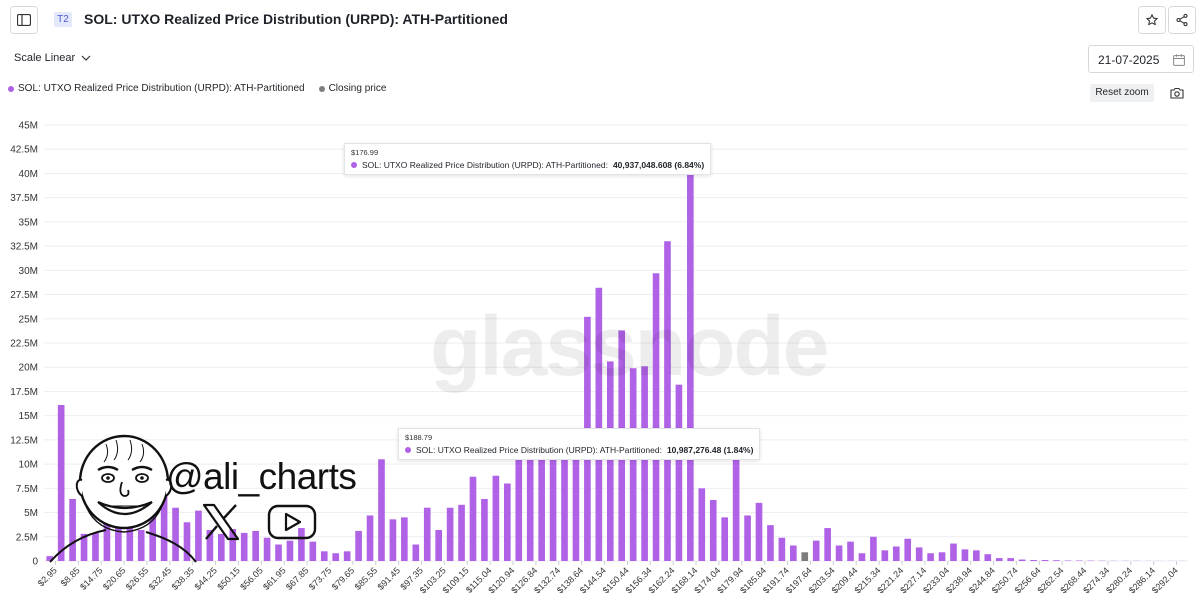  What do you see at coordinates (1177, 95) in the screenshot?
I see `screenshot-button` at bounding box center [1177, 95].